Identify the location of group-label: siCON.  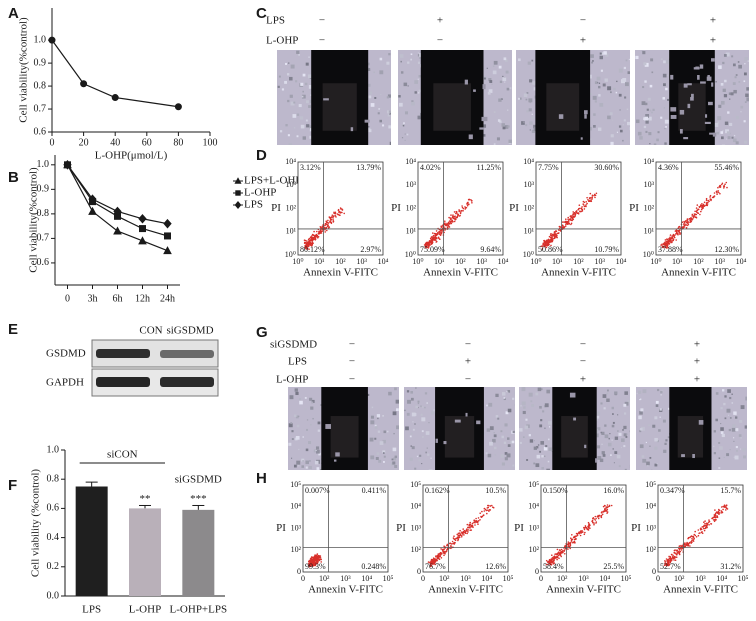
(122, 455).